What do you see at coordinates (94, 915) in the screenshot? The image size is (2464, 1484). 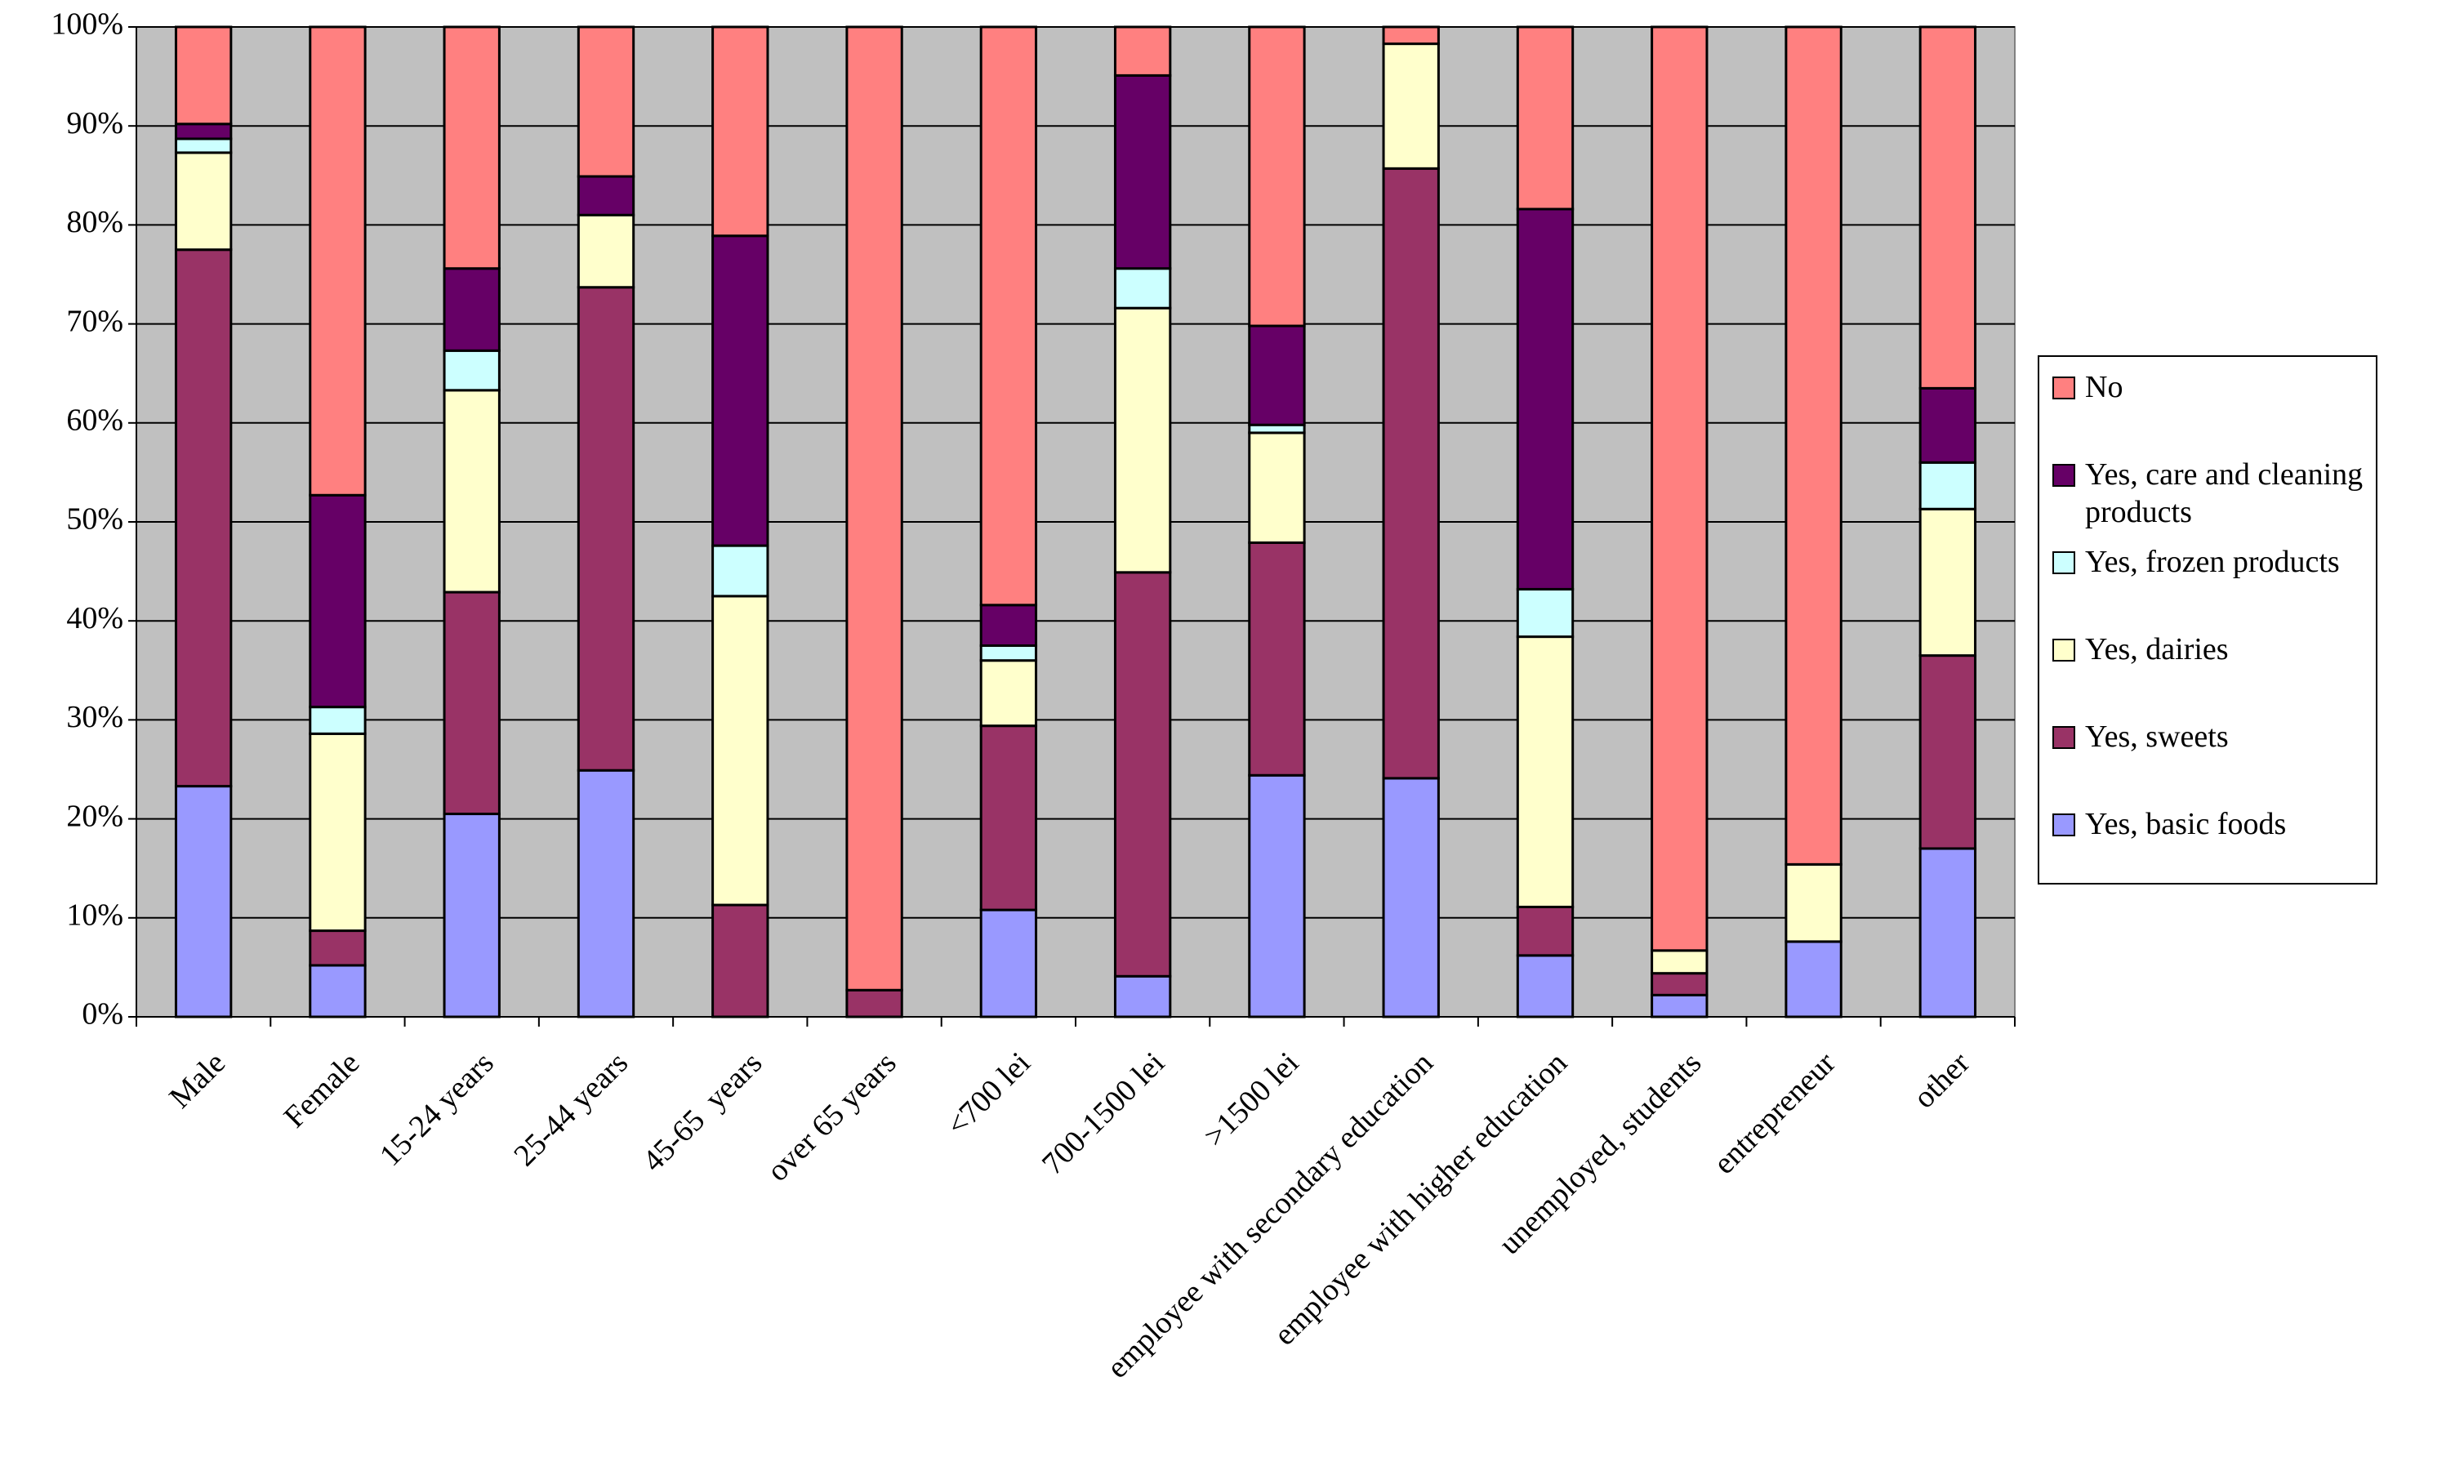 I see `y-tick-label: 10%` at bounding box center [94, 915].